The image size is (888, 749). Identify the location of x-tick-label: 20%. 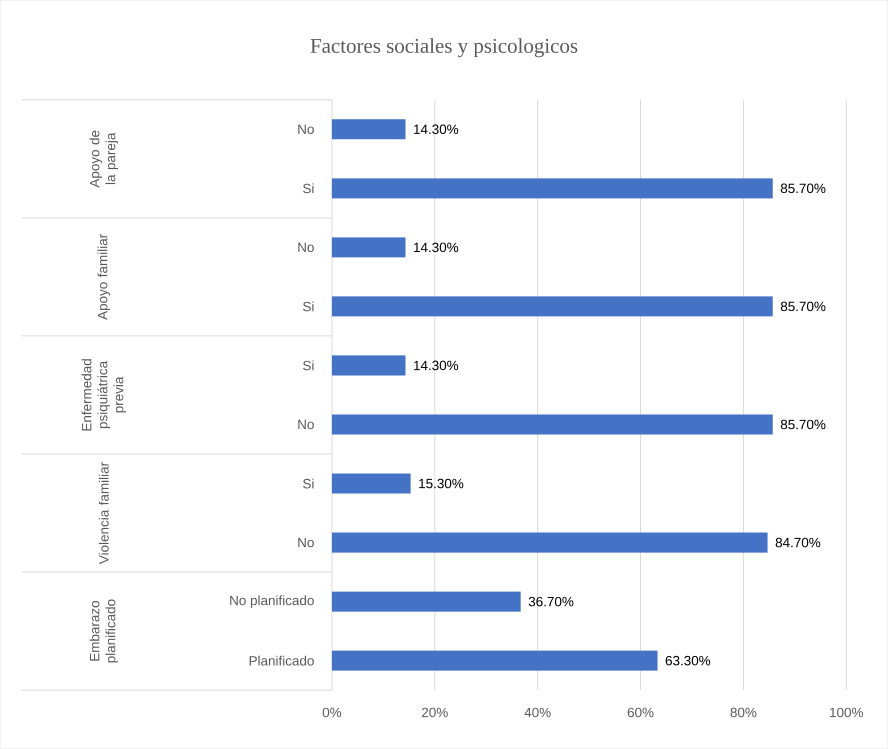
(435, 713).